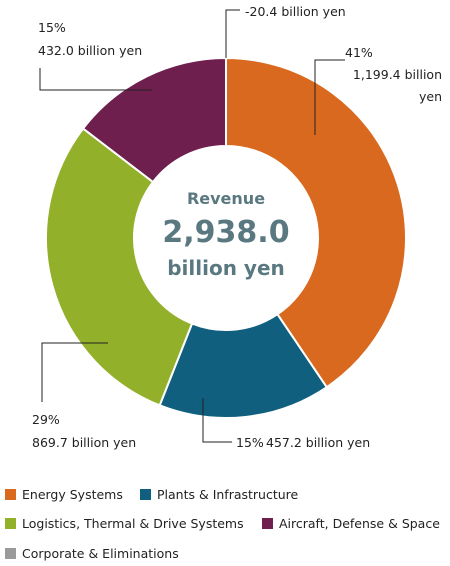 The height and width of the screenshot is (566, 450). Describe the element at coordinates (46, 419) in the screenshot. I see `percent-label: 29%` at that location.